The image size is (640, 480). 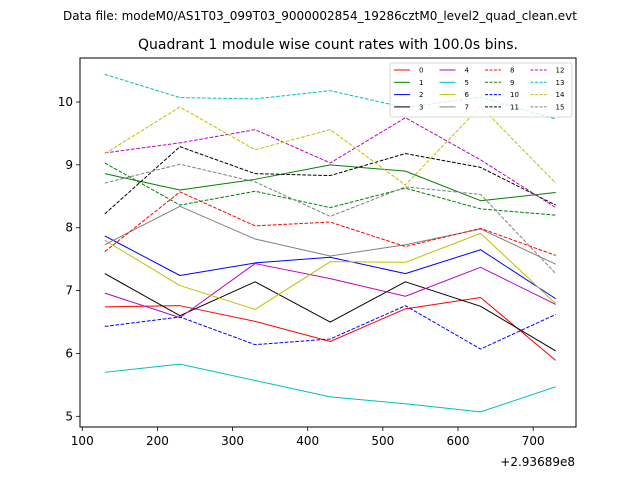 I want to click on legend-label-2: 2, so click(x=421, y=95).